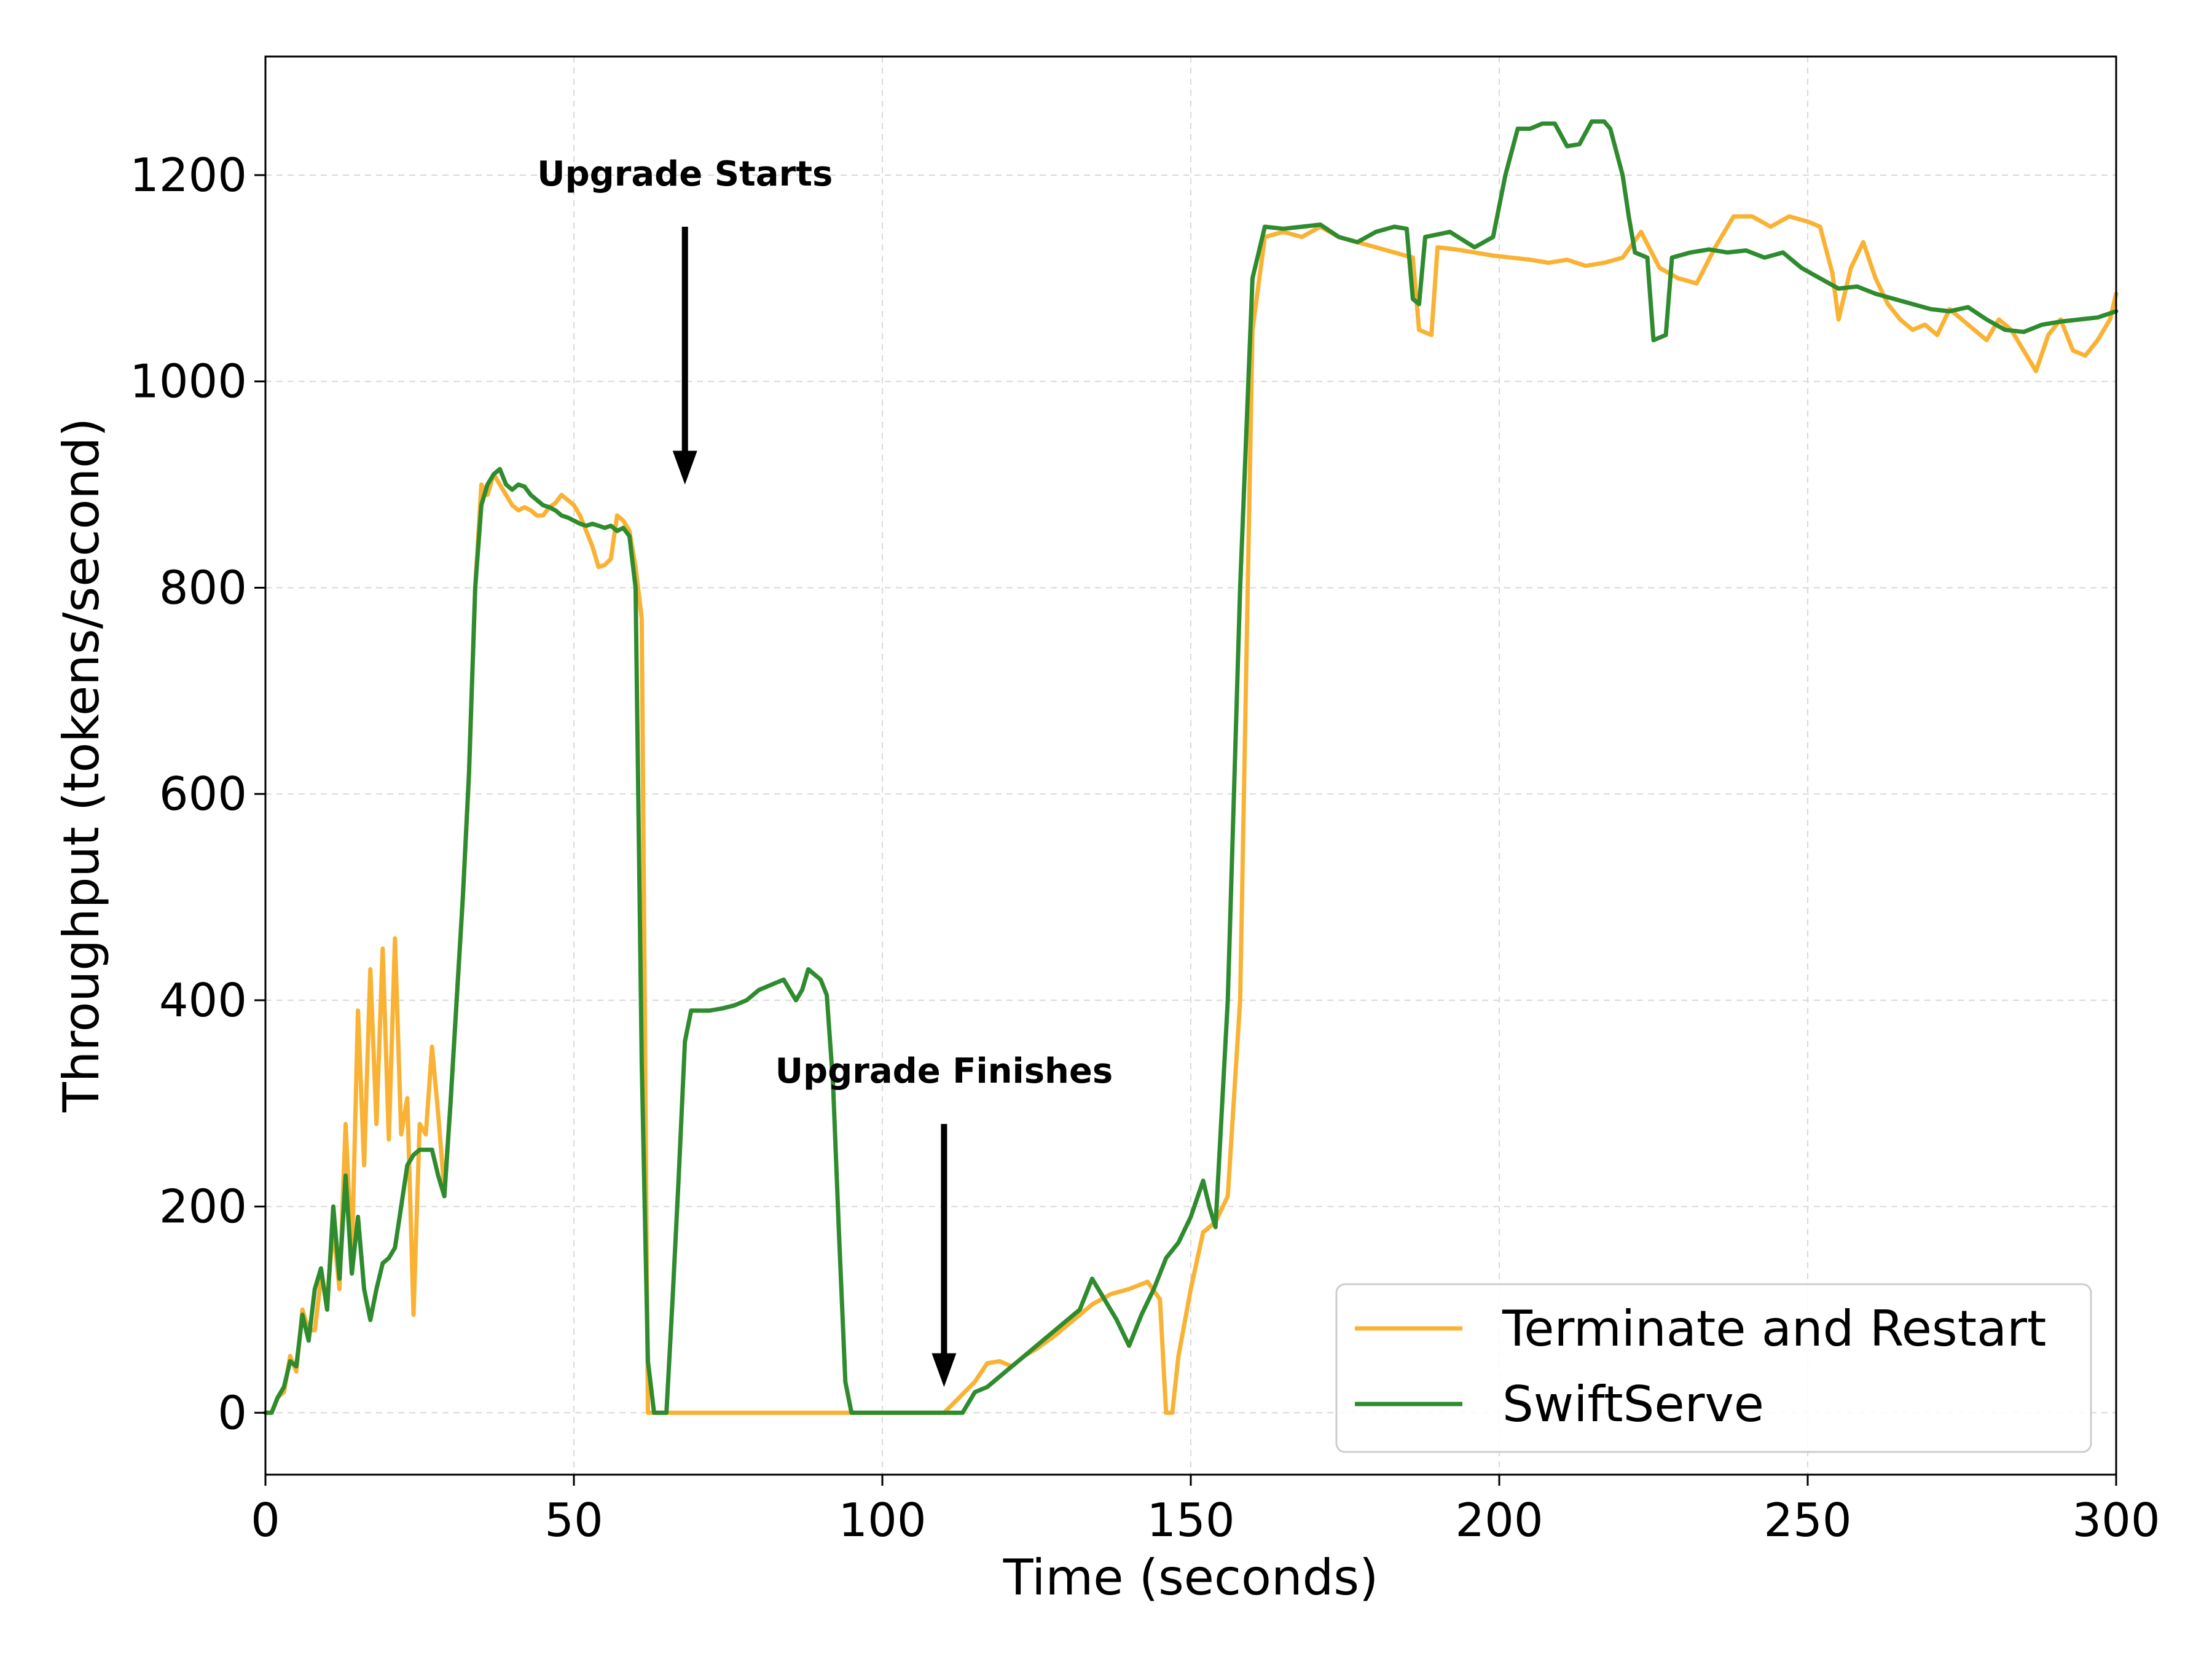 The image size is (2212, 1659). I want to click on y-axis-label: Throughput (tokens/second), so click(81, 765).